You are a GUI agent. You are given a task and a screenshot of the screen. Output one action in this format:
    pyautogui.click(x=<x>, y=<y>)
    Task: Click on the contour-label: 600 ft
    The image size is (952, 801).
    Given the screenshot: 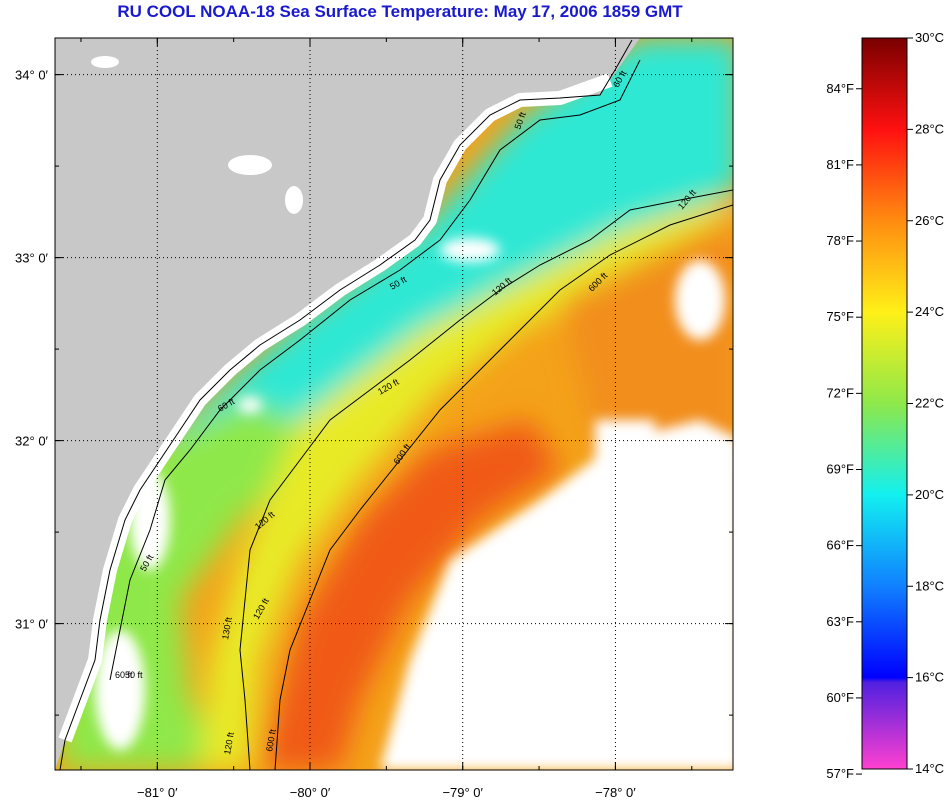 What is the action you would take?
    pyautogui.click(x=271, y=740)
    